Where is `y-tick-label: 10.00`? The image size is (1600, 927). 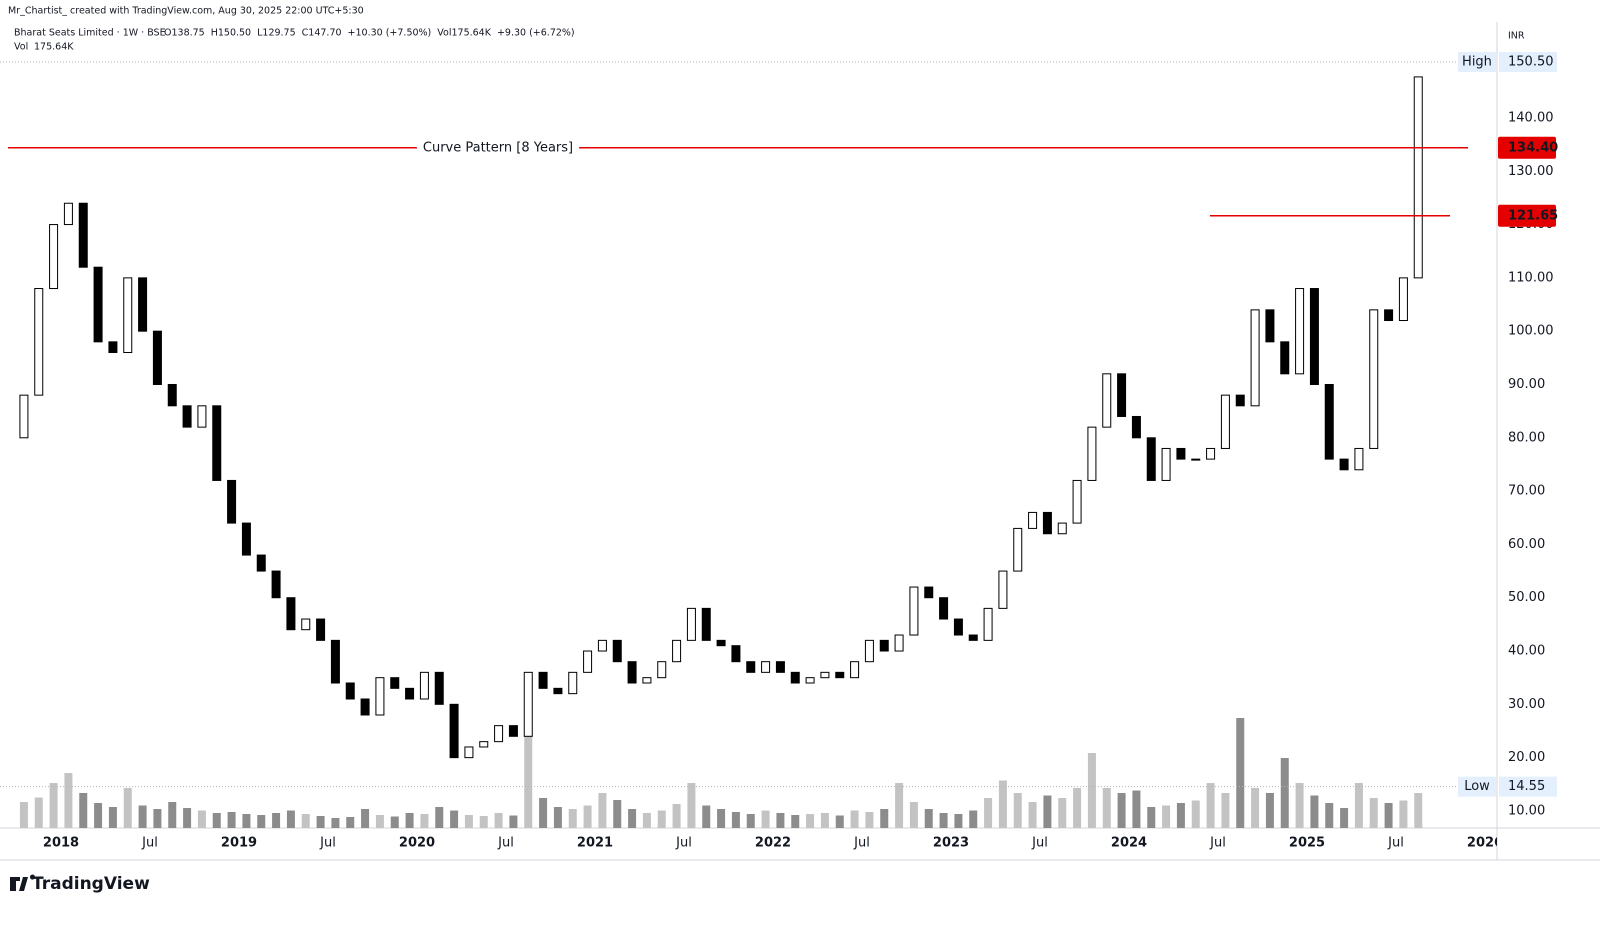 y-tick-label: 10.00 is located at coordinates (1526, 810).